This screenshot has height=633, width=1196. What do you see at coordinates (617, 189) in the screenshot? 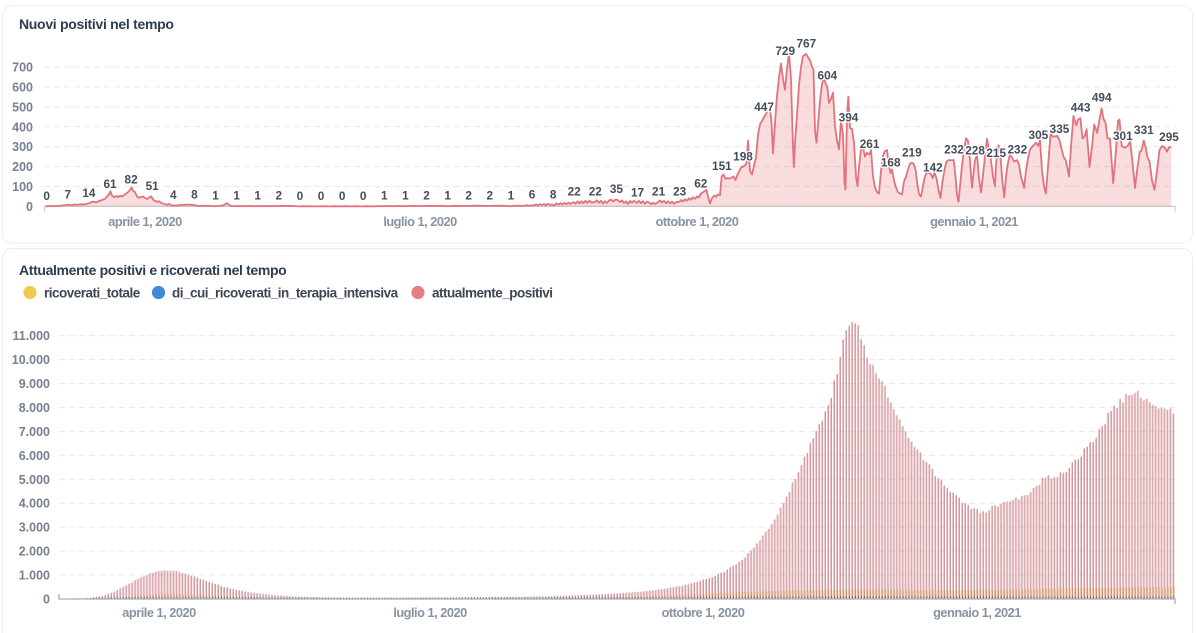
I see `svg-text: 35` at bounding box center [617, 189].